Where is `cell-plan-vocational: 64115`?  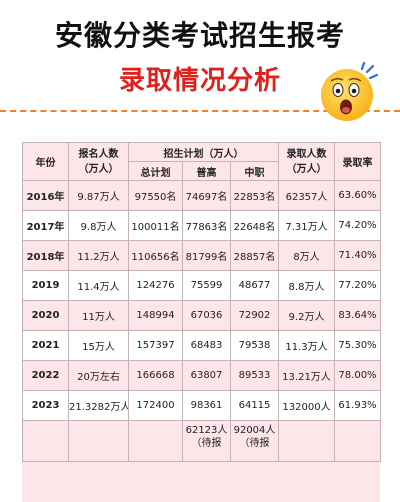 cell-plan-vocational: 64115 is located at coordinates (254, 405).